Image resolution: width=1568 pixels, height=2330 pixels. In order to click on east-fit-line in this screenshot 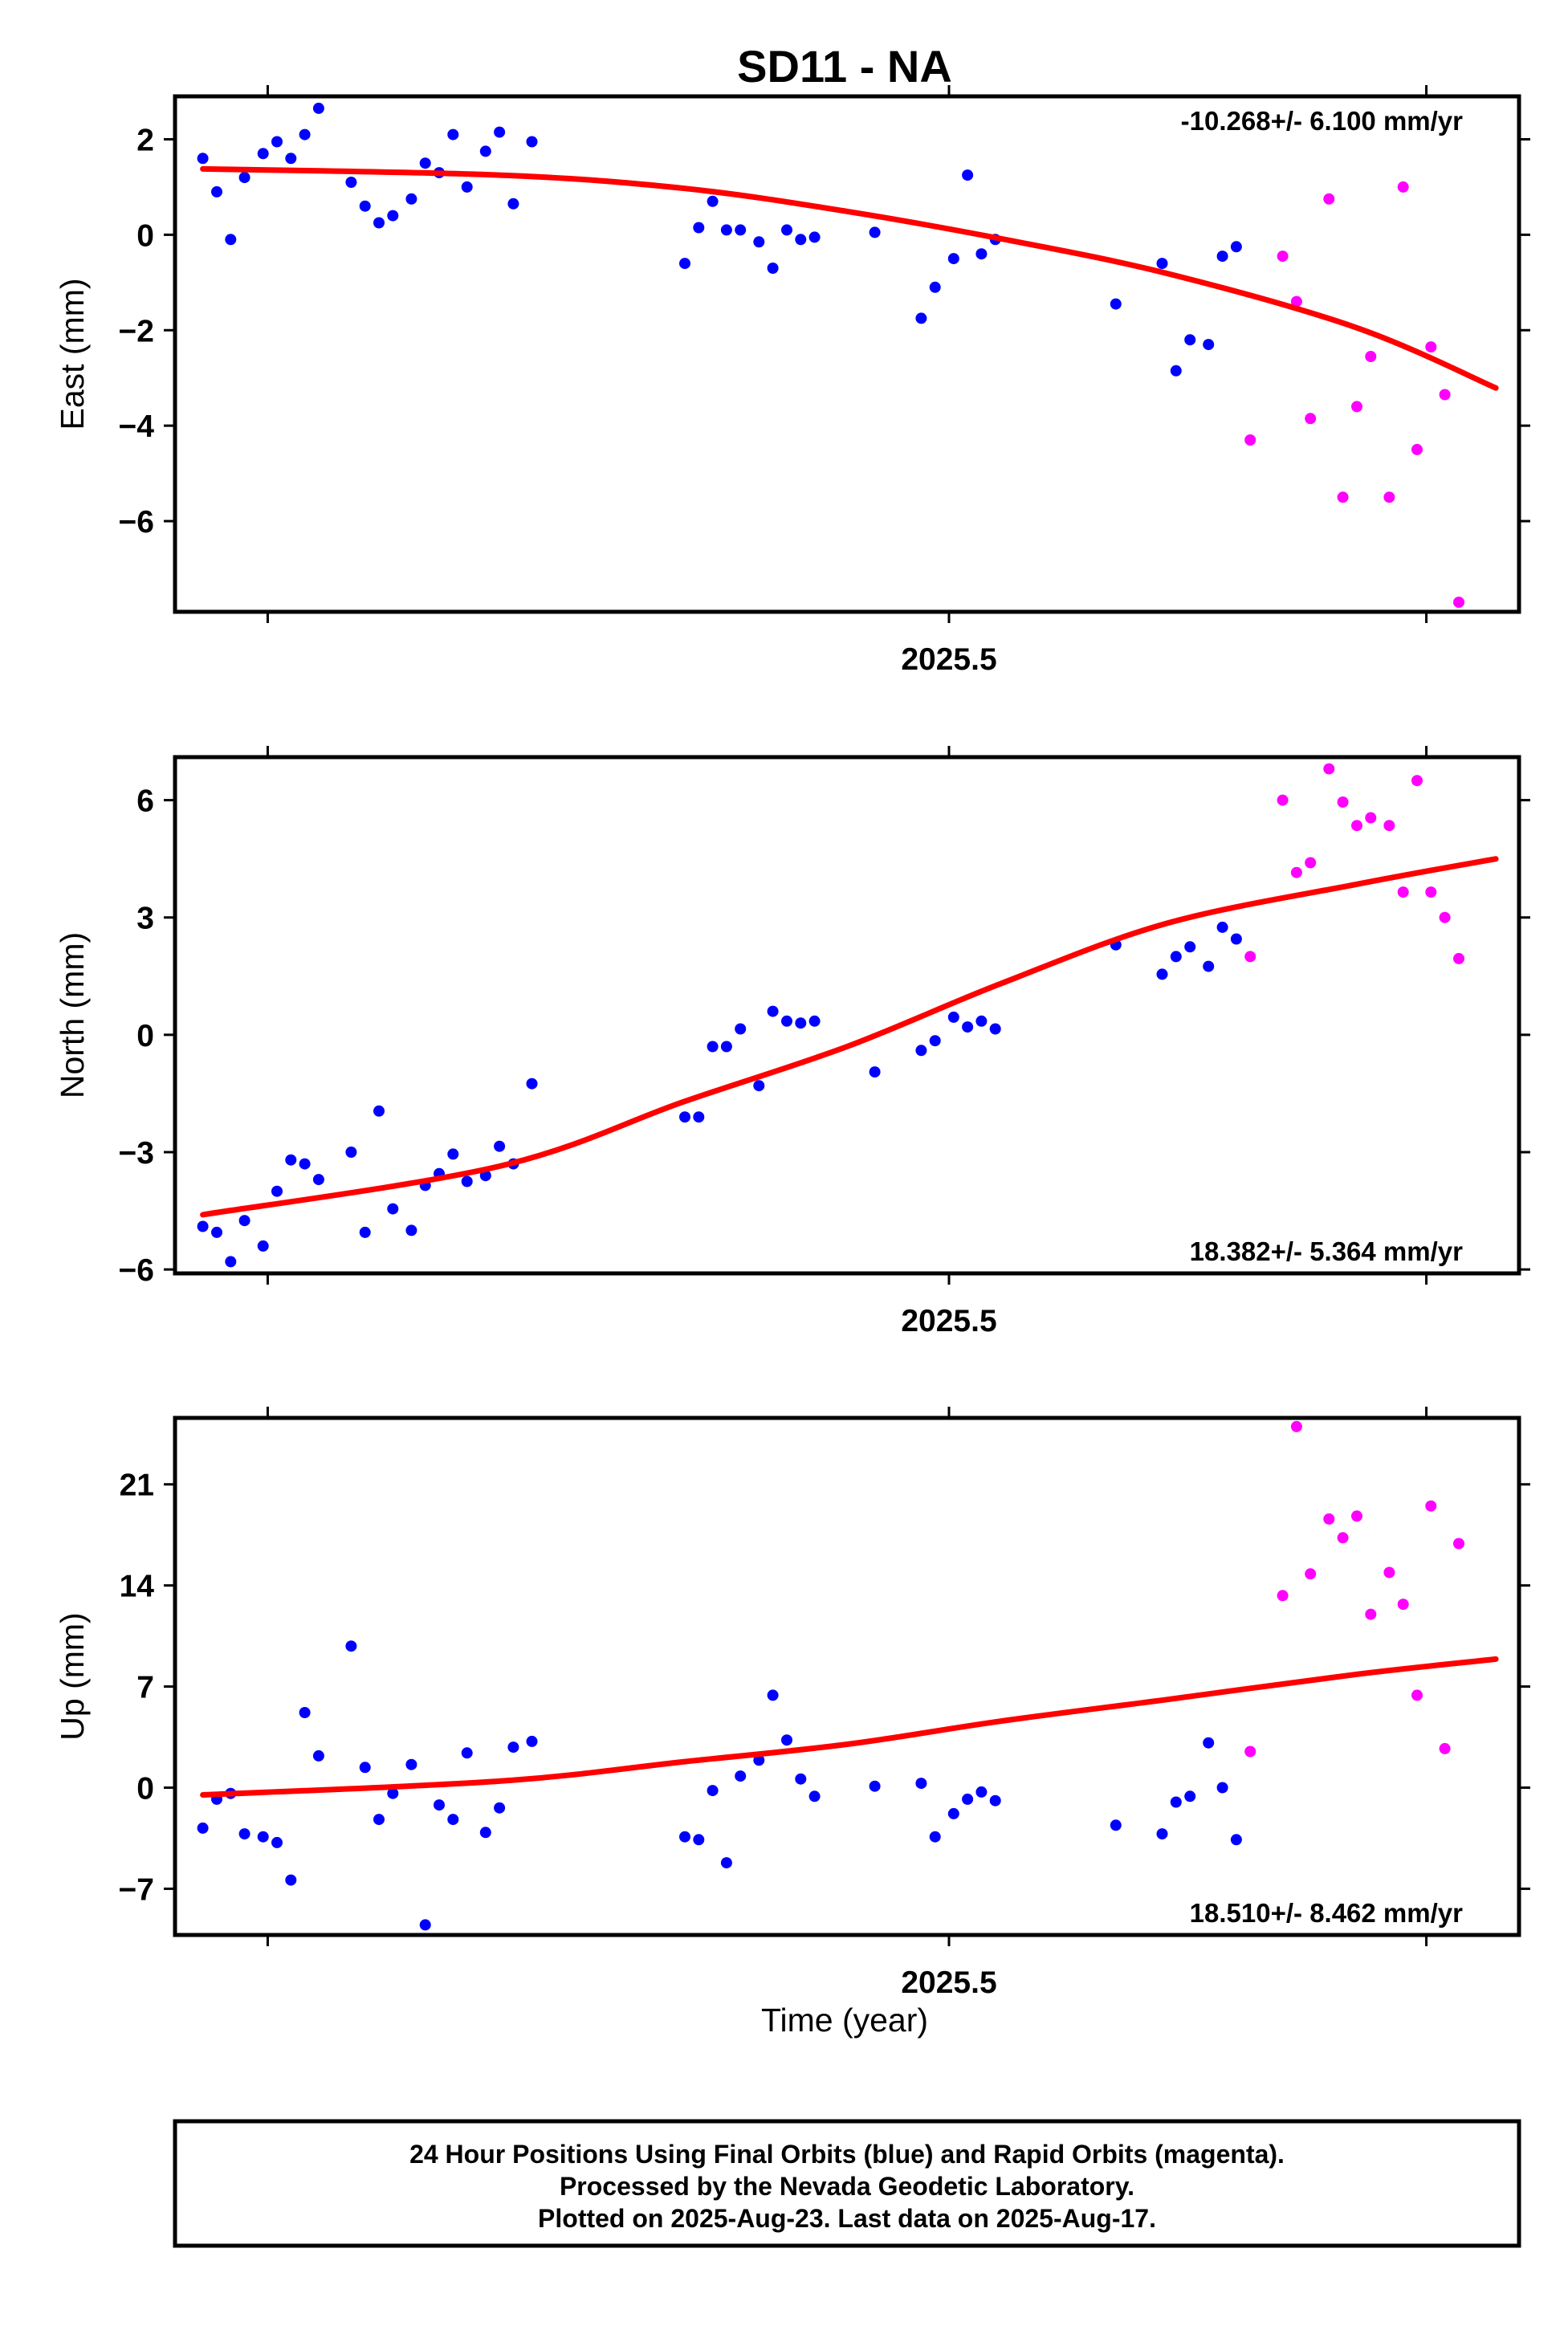, I will do `click(849, 278)`.